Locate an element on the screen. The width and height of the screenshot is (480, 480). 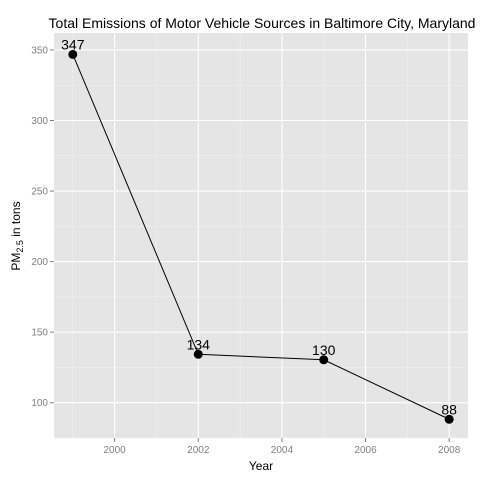
y-axis-title-prefix: PM is located at coordinates (16, 262).